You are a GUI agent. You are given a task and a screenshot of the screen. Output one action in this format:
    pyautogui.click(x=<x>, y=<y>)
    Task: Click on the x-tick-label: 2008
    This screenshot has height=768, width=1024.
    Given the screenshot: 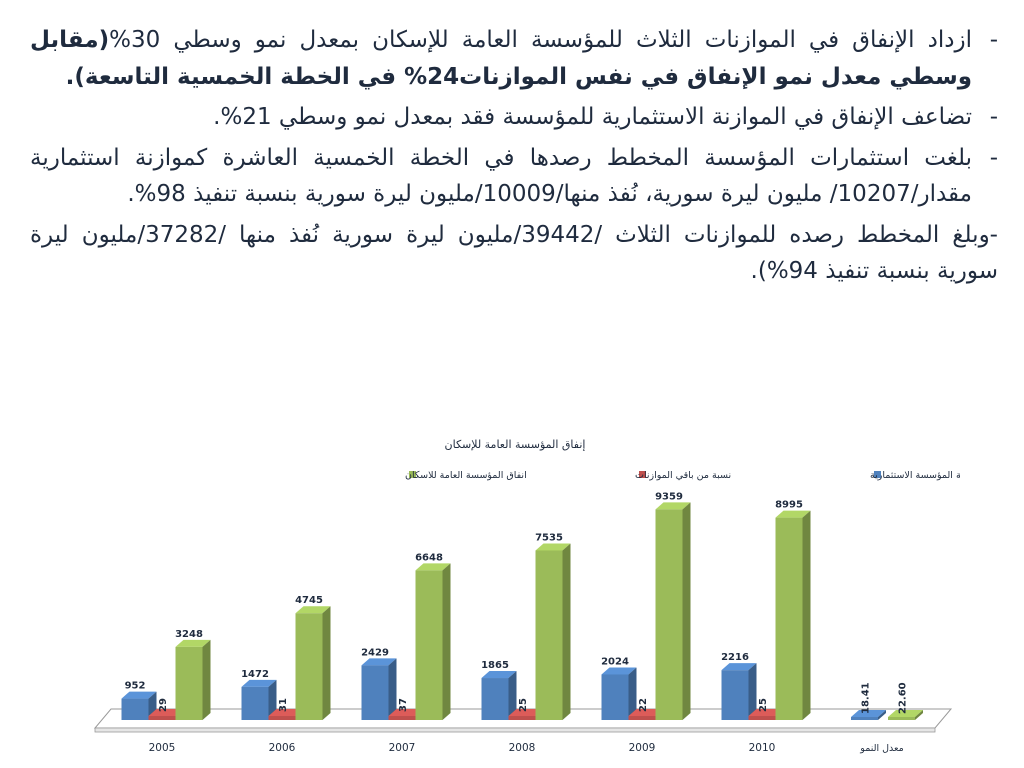 What is the action you would take?
    pyautogui.click(x=522, y=748)
    